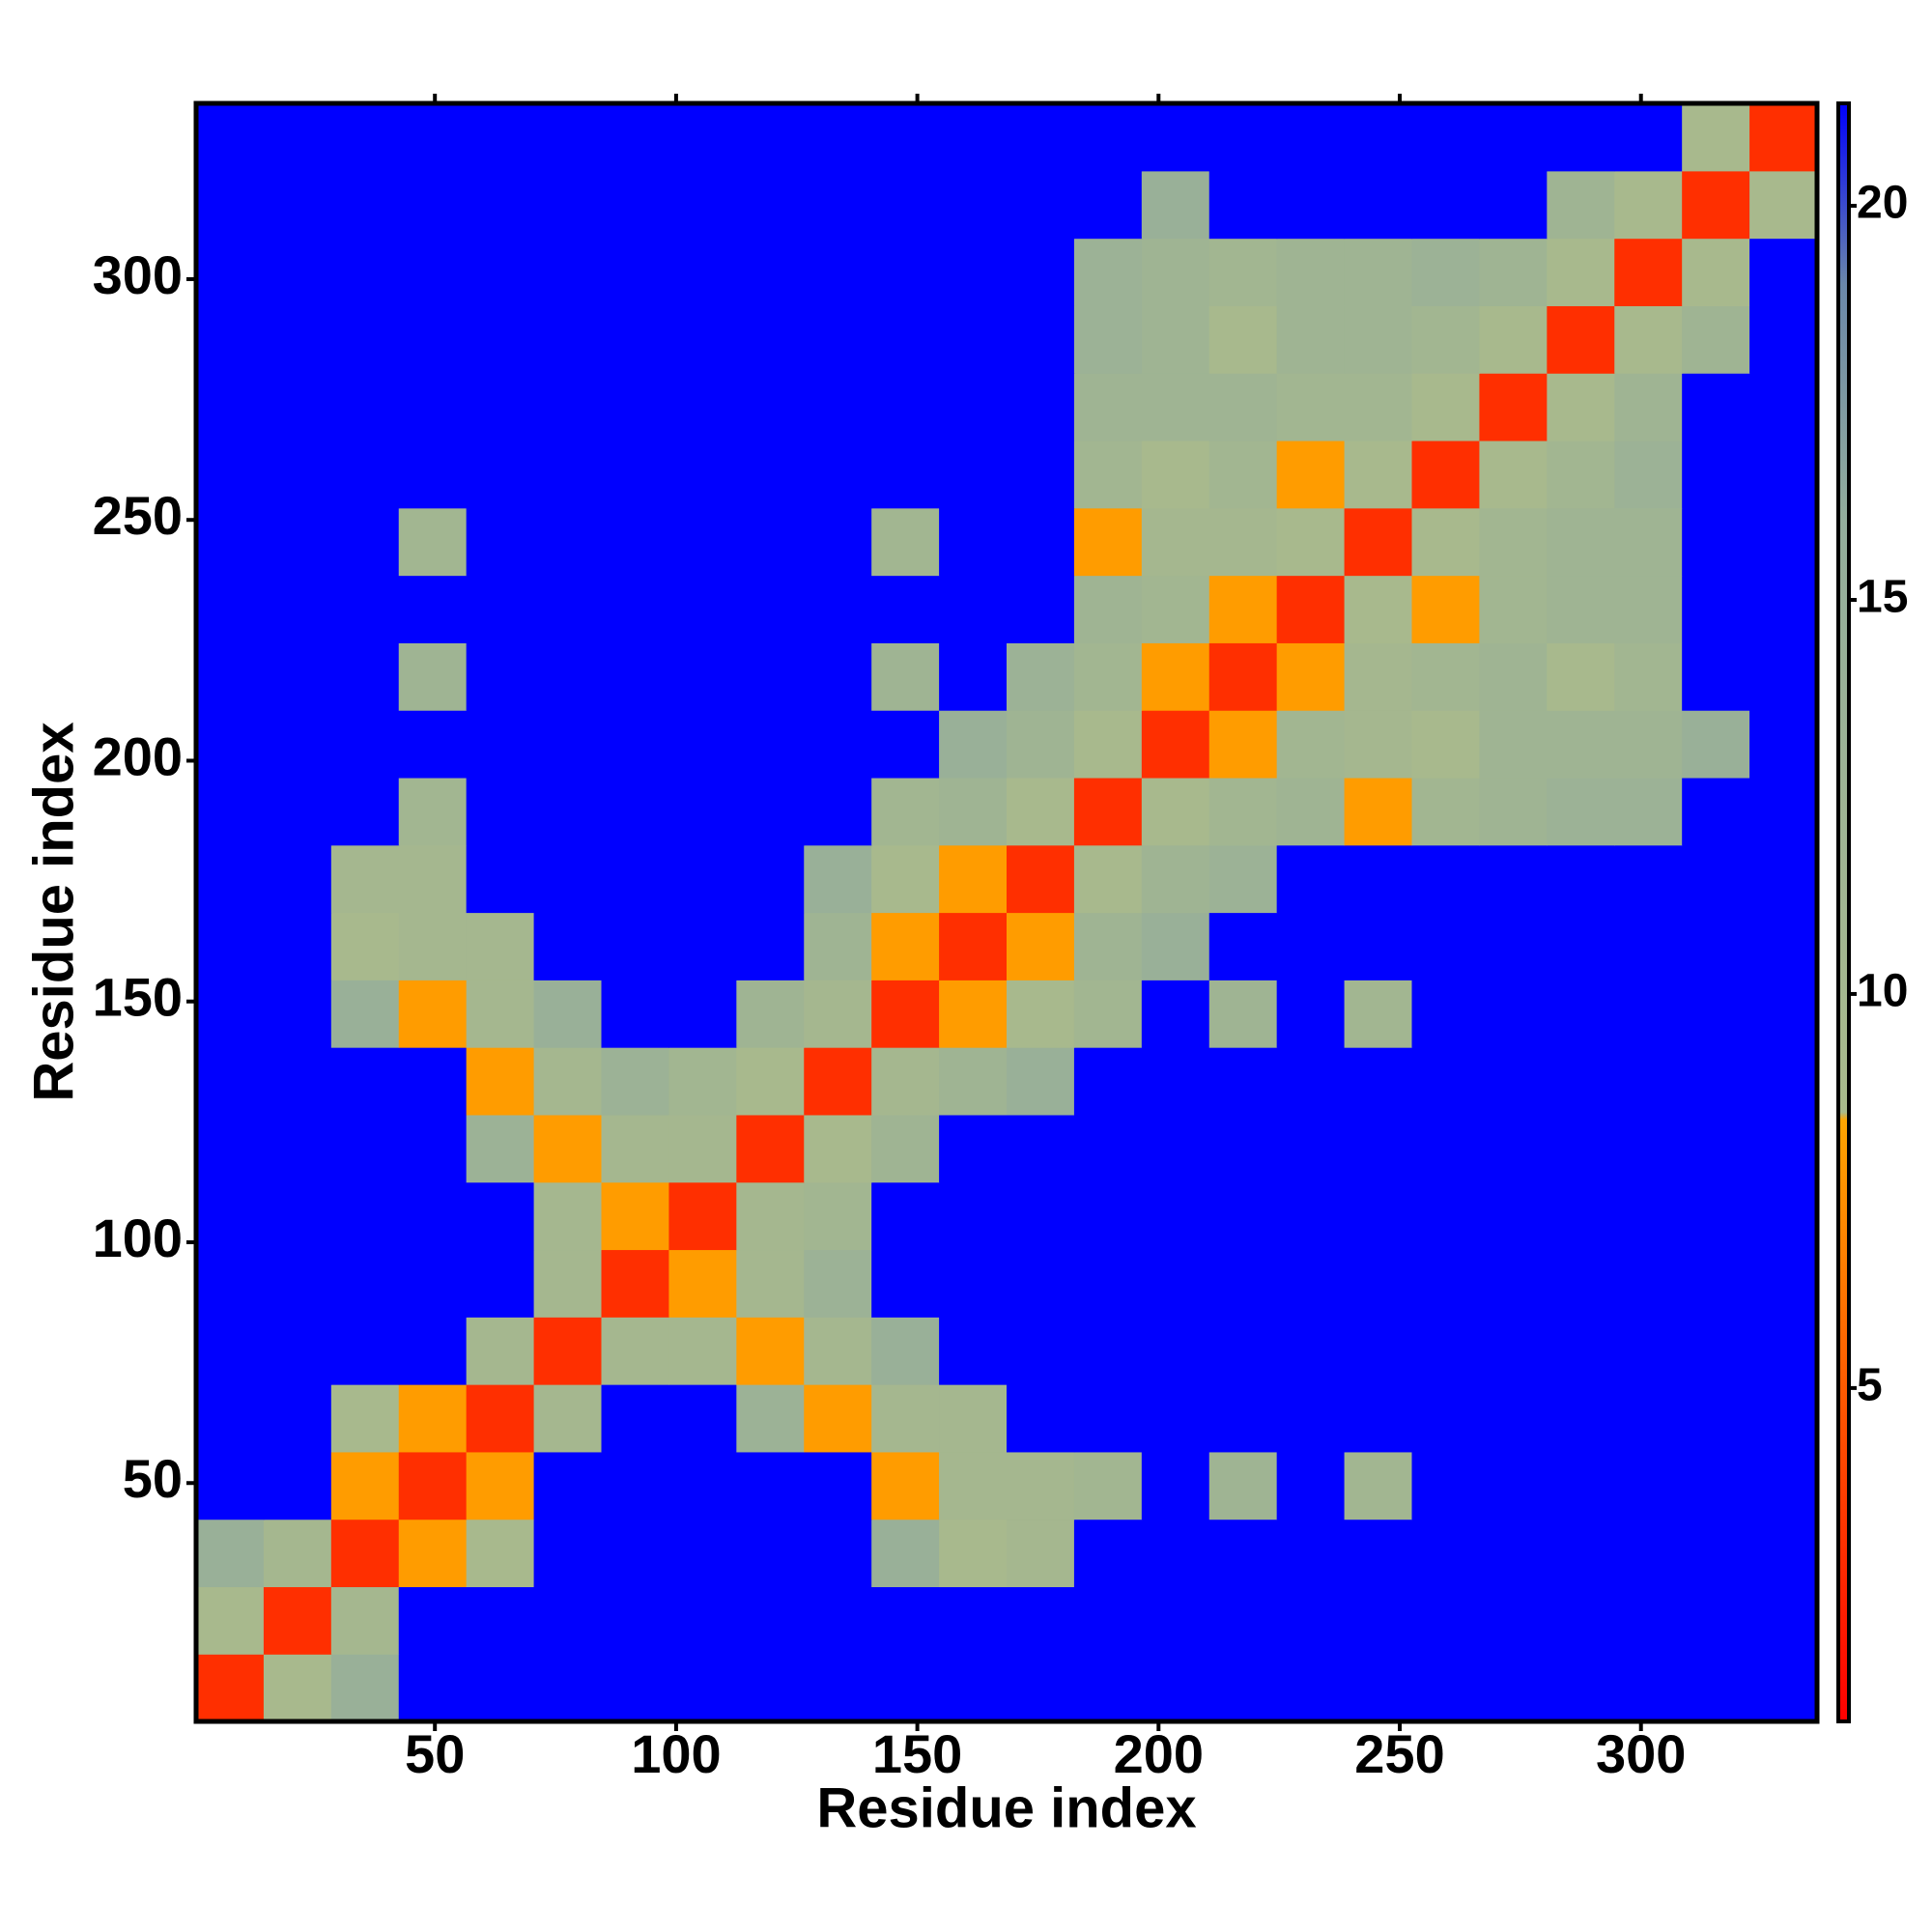 The width and height of the screenshot is (1932, 1932). Describe the element at coordinates (1843, 912) in the screenshot. I see `colorbar` at that location.